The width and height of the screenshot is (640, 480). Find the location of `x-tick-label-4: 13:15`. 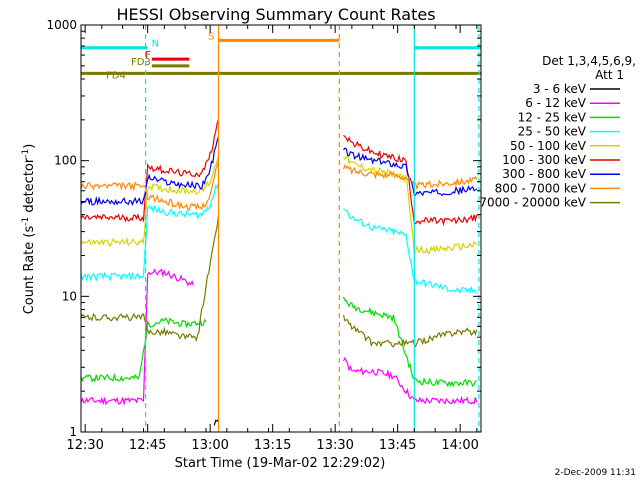

x-tick-label-4: 13:15 is located at coordinates (272, 445).